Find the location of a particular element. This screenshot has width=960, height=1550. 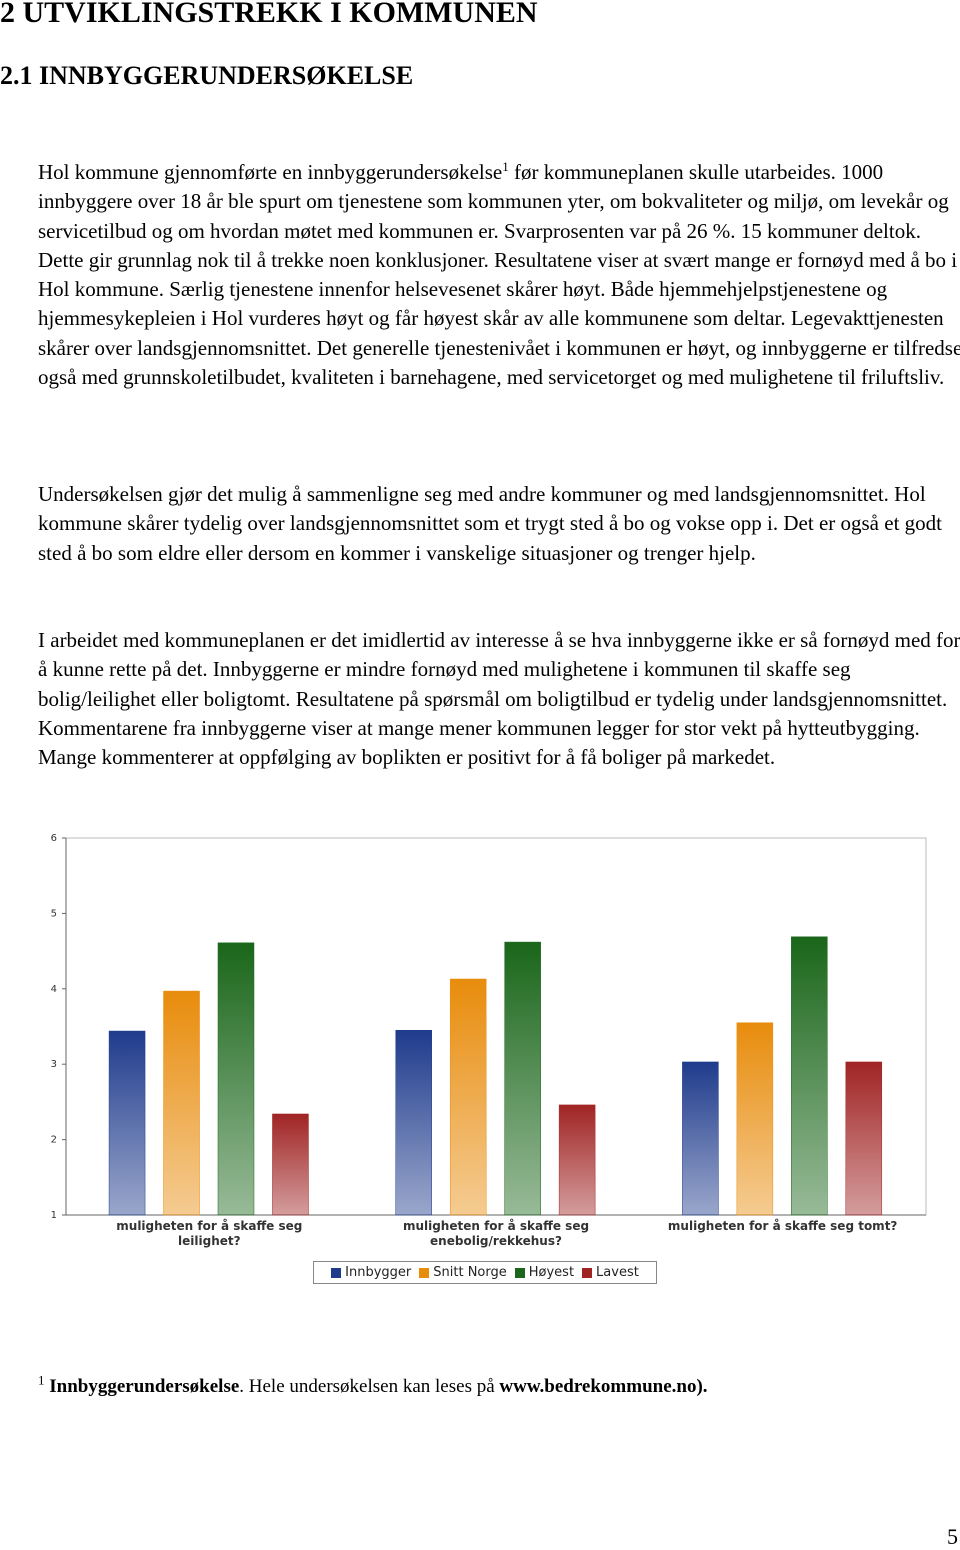

footnote-text: . Hele undersøkelsen kan leses på is located at coordinates (369, 1386).